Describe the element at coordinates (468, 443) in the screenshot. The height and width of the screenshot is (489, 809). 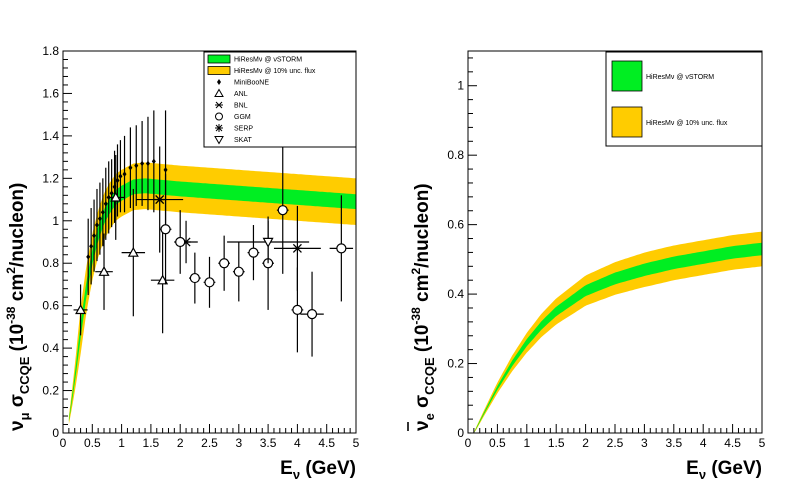
I see `x-tick-label: 0` at that location.